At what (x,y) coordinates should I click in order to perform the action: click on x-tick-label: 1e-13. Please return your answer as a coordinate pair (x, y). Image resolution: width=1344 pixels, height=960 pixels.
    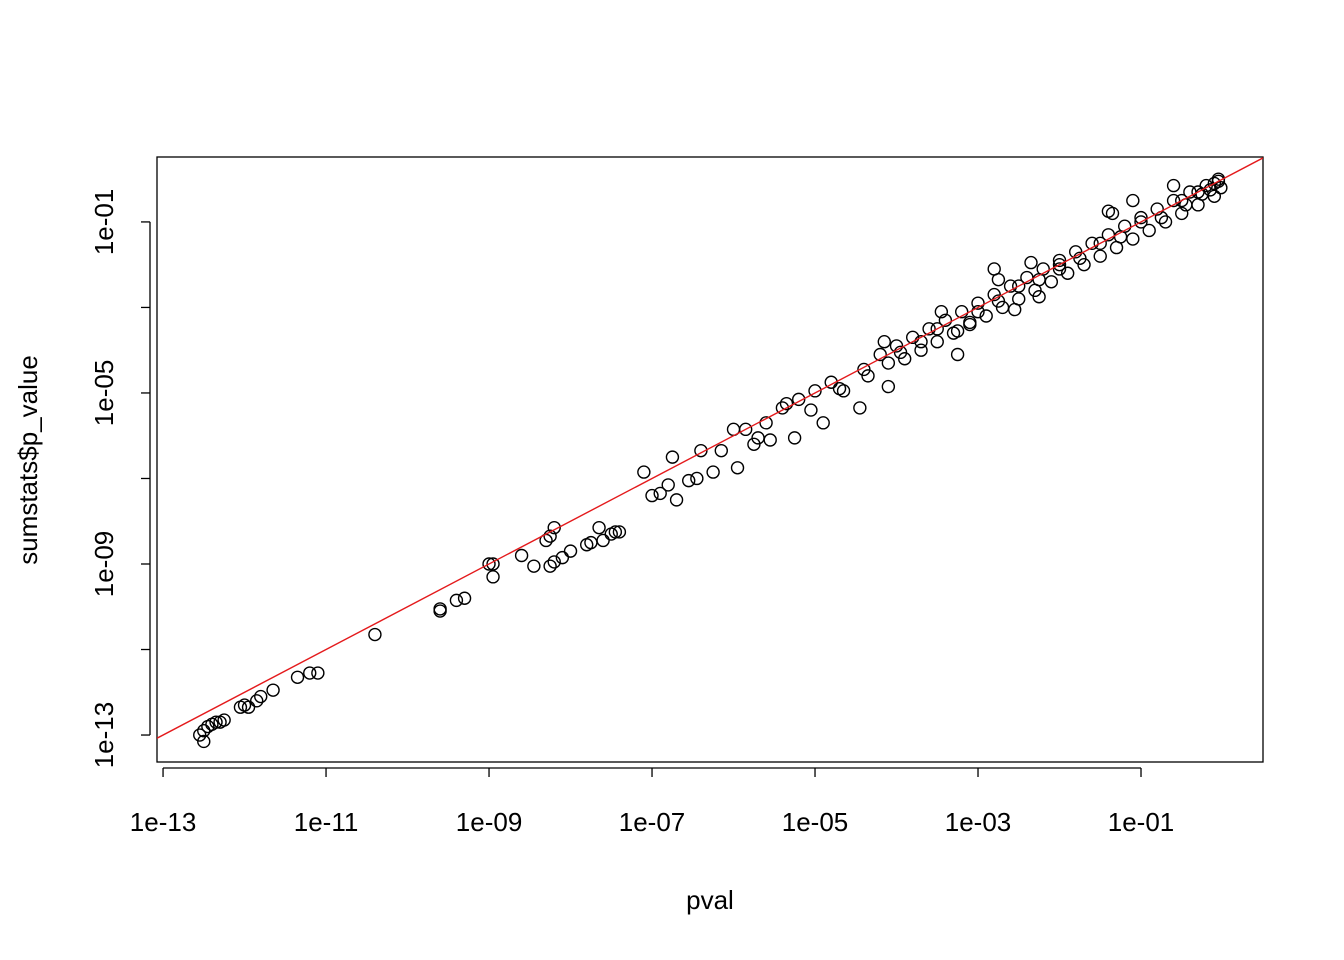
    Looking at the image, I should click on (163, 822).